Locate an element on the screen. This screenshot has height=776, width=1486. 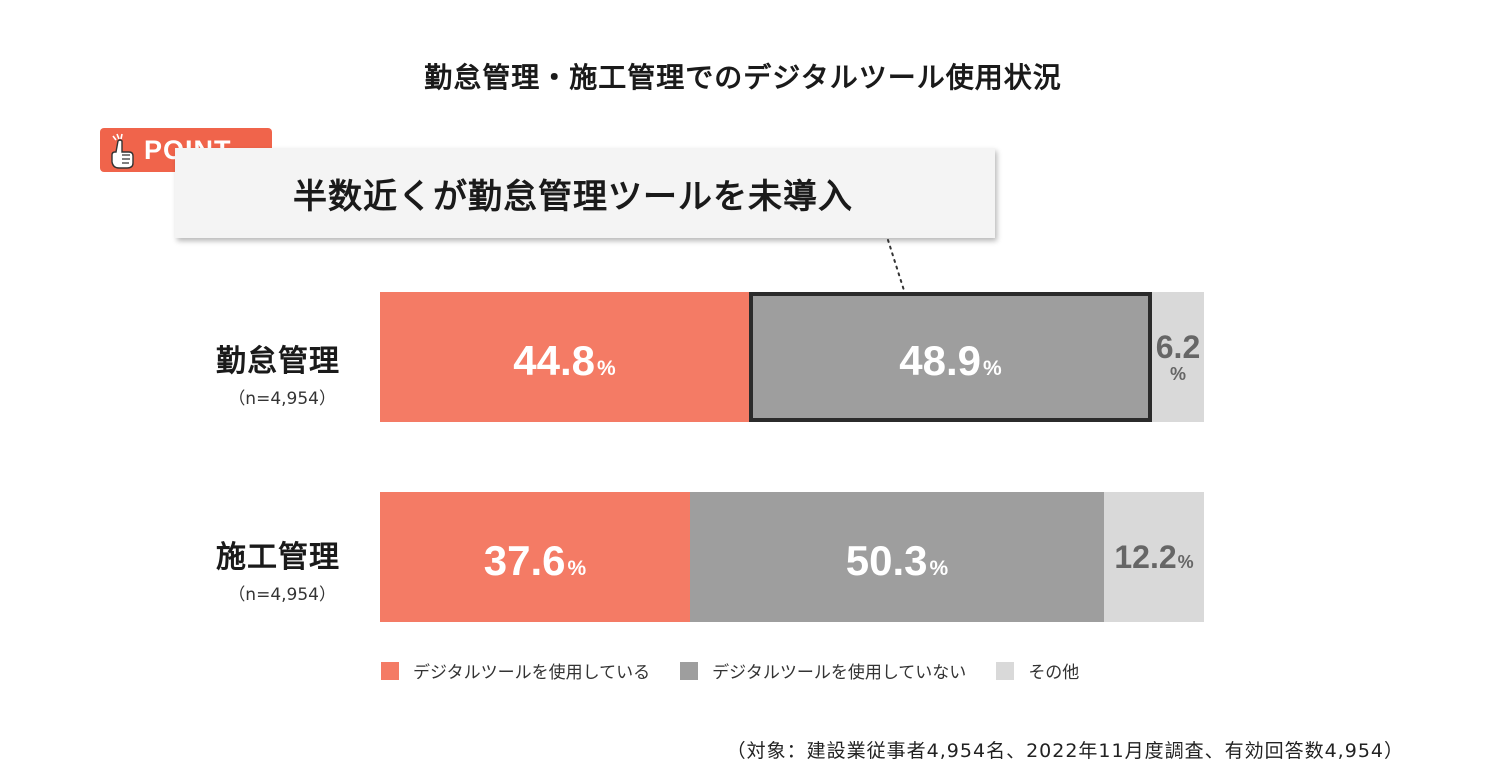
data-label: 50.3% is located at coordinates (897, 561).